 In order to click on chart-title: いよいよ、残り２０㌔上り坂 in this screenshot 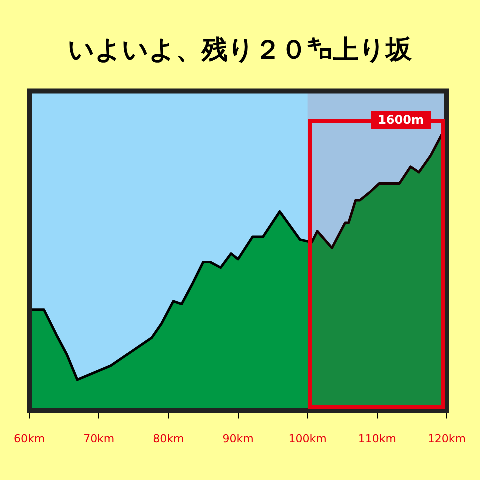, I will do `click(240, 50)`.